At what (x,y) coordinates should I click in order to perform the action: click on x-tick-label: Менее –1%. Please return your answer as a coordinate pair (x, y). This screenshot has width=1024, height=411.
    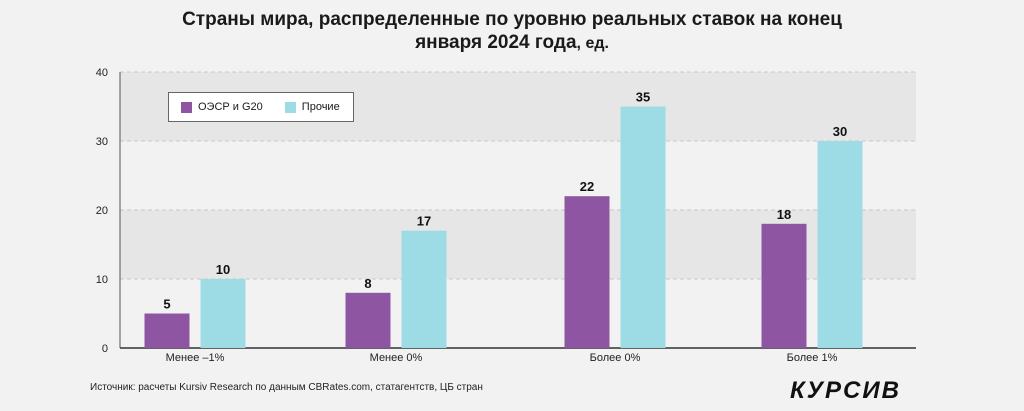
    Looking at the image, I should click on (195, 358).